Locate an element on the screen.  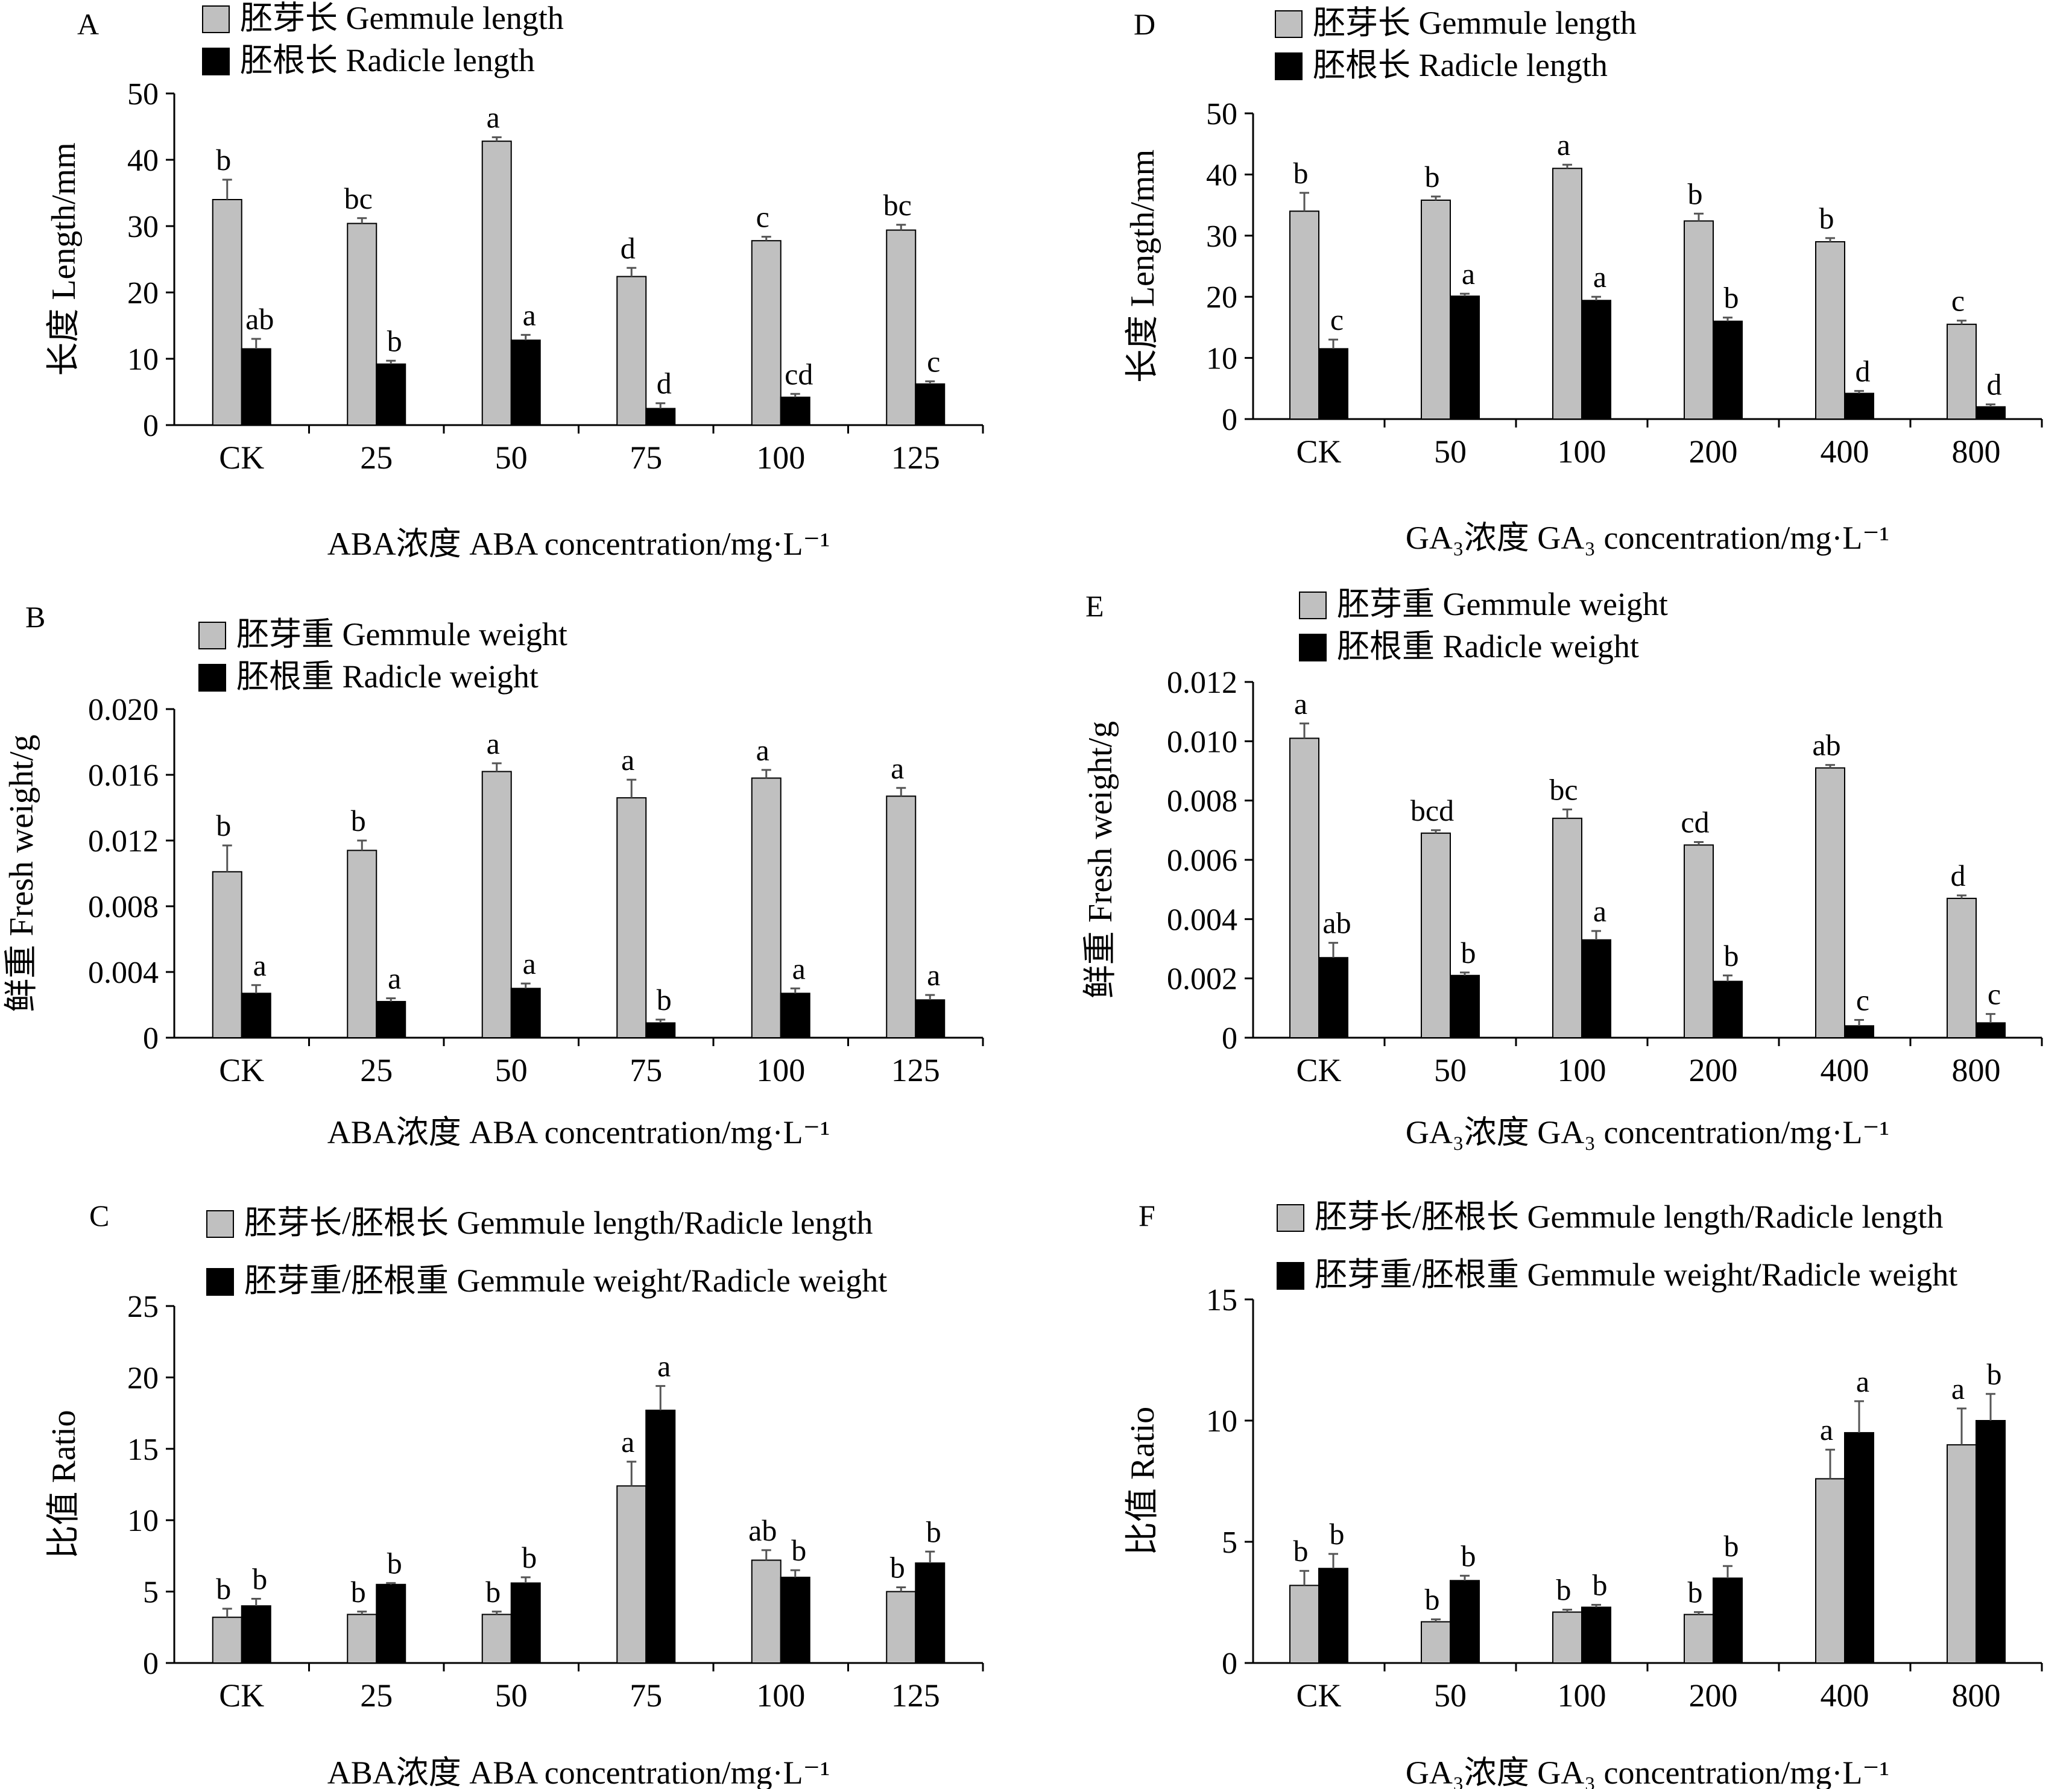
x-tick-label: 200 is located at coordinates (1713, 1695).